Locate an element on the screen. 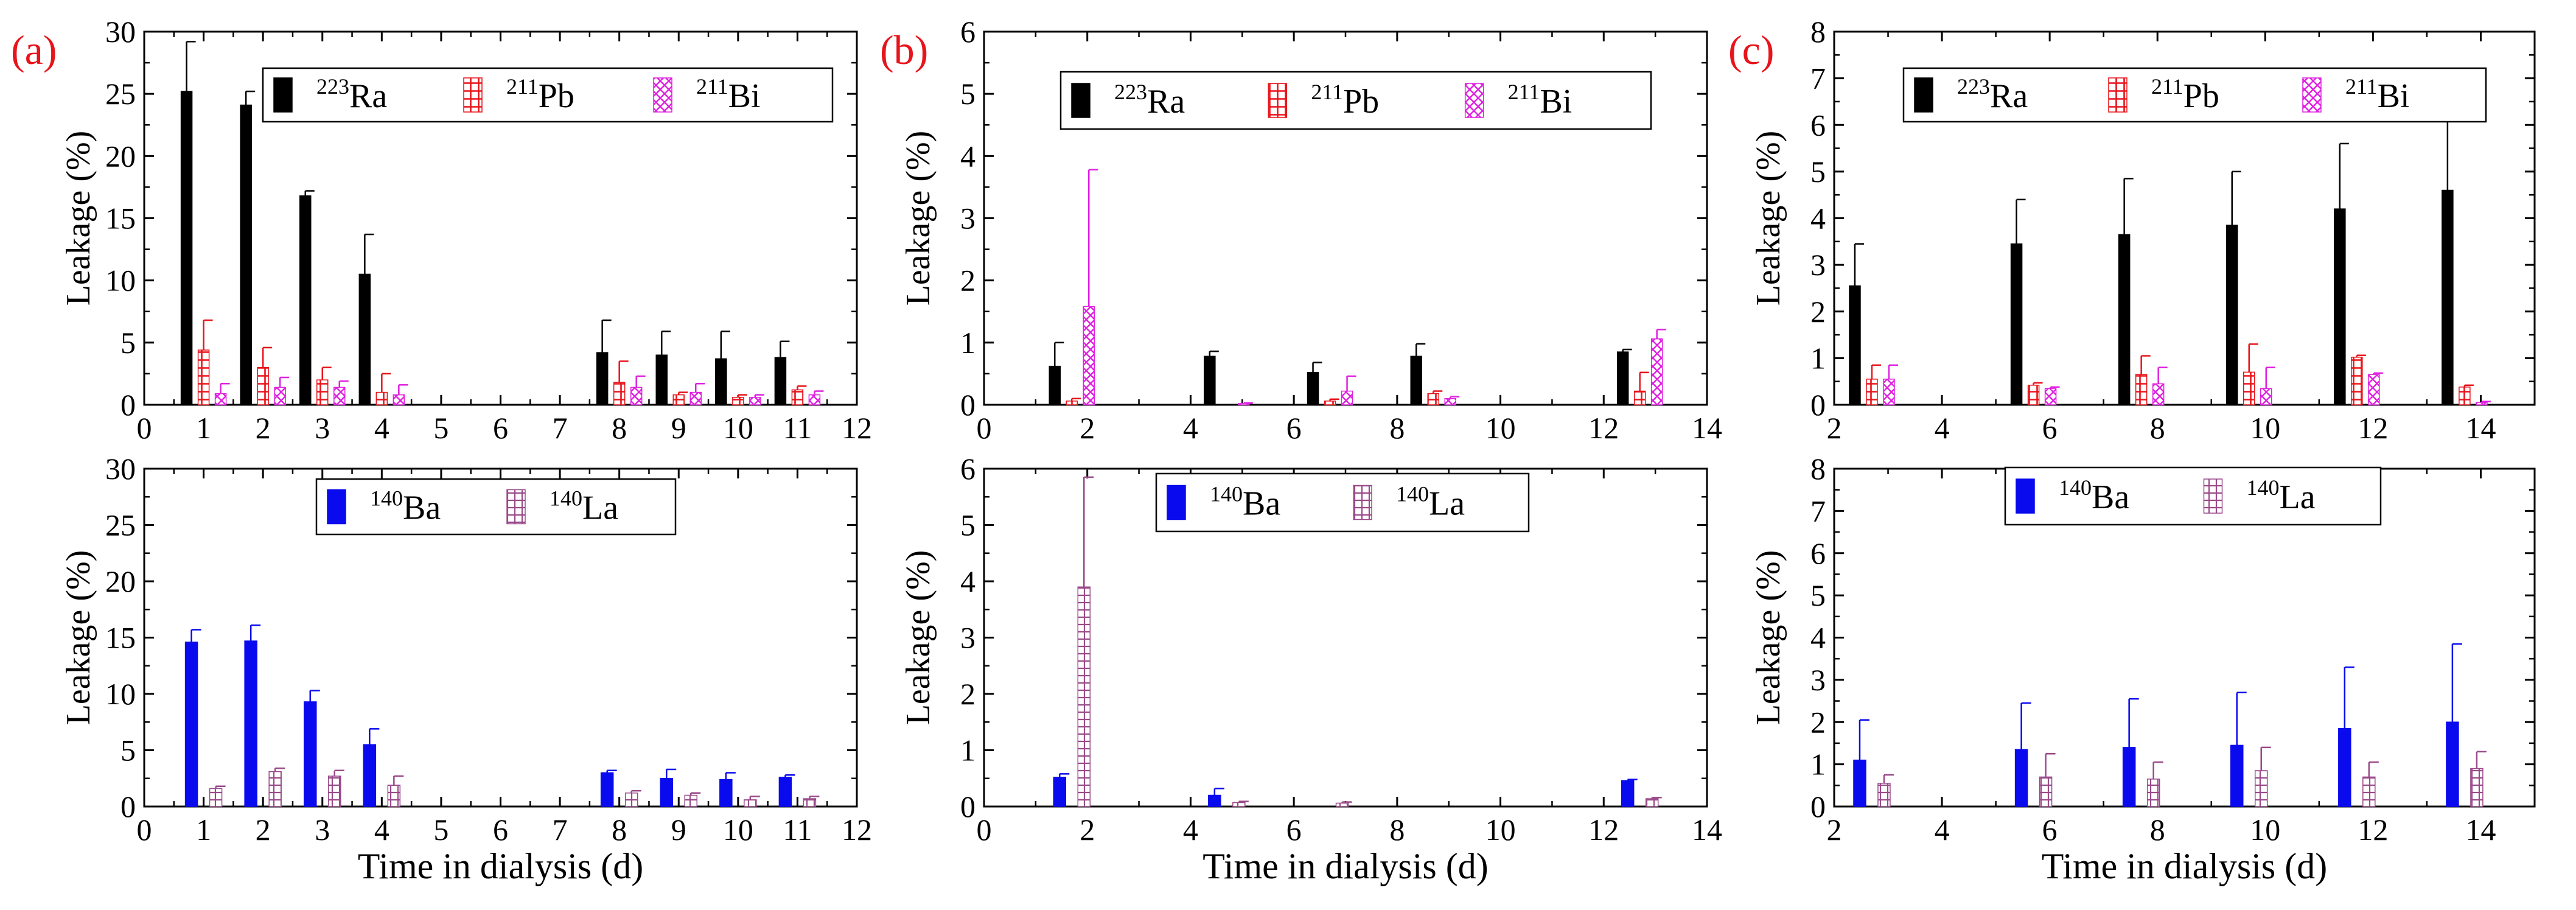 The height and width of the screenshot is (910, 2576). x-tick-label: 14 is located at coordinates (2480, 830).